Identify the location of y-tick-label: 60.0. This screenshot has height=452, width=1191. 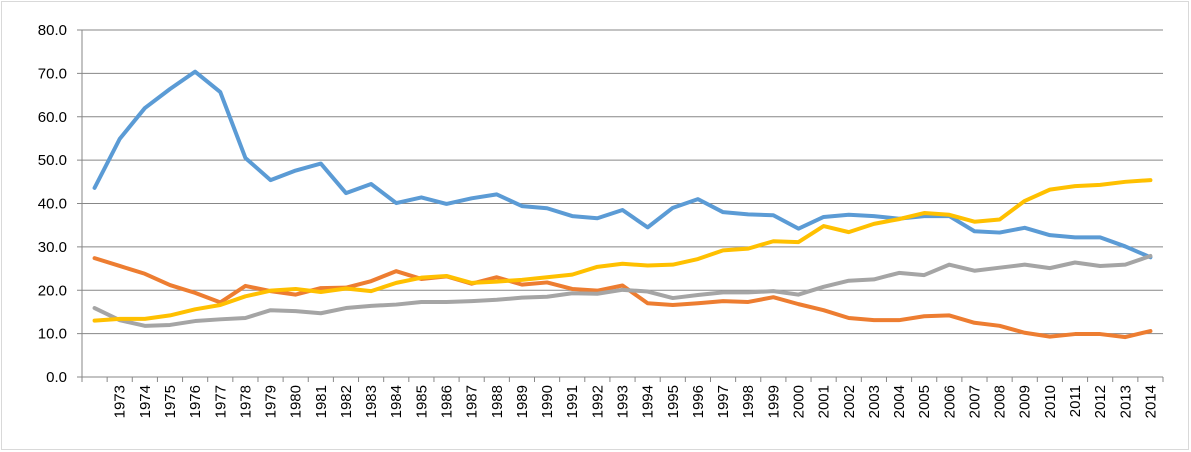
(52, 117).